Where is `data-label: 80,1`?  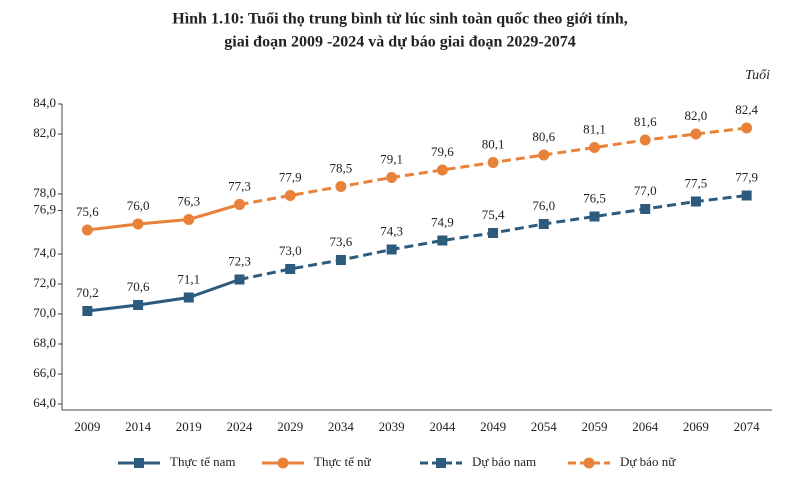
data-label: 80,1 is located at coordinates (493, 143).